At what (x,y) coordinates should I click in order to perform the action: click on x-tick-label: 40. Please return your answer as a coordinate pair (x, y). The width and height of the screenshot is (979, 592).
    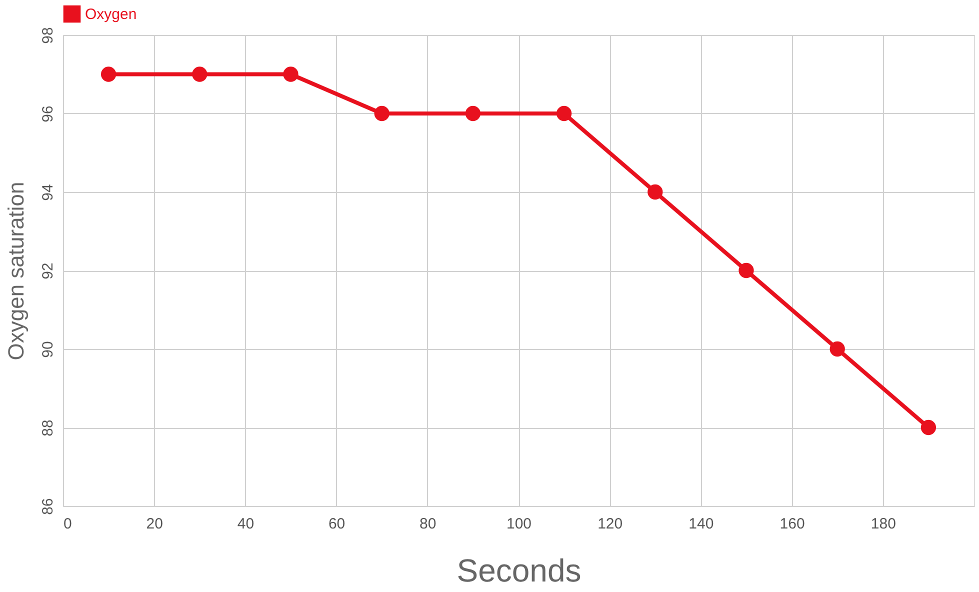
    Looking at the image, I should click on (245, 524).